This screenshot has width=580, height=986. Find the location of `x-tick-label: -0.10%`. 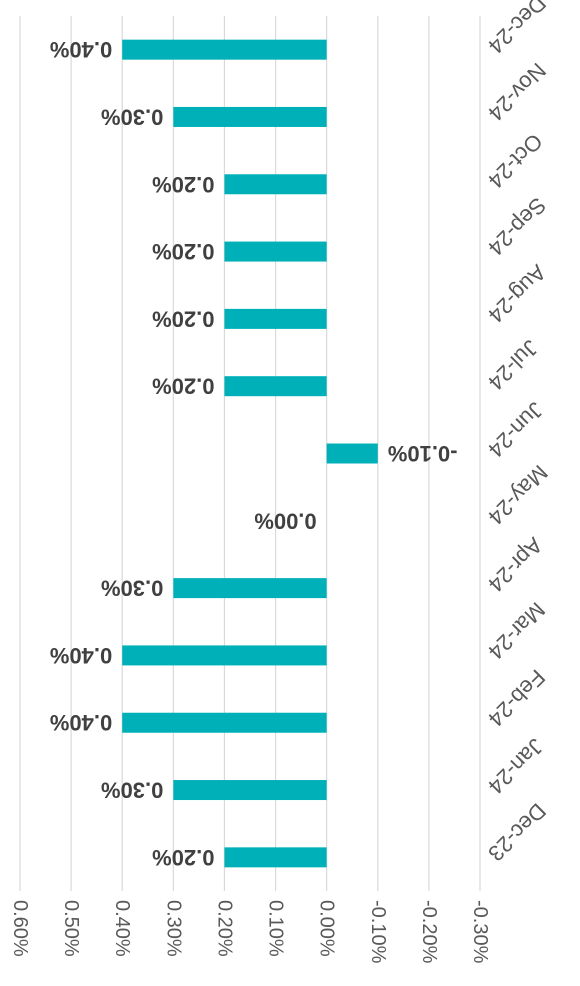

x-tick-label: -0.10% is located at coordinates (378, 932).